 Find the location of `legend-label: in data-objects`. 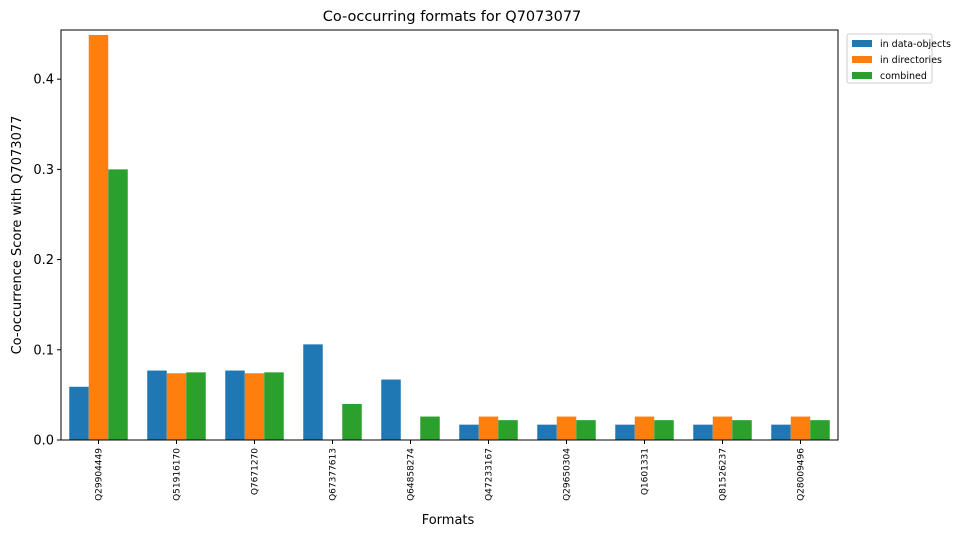

legend-label: in data-objects is located at coordinates (915, 44).